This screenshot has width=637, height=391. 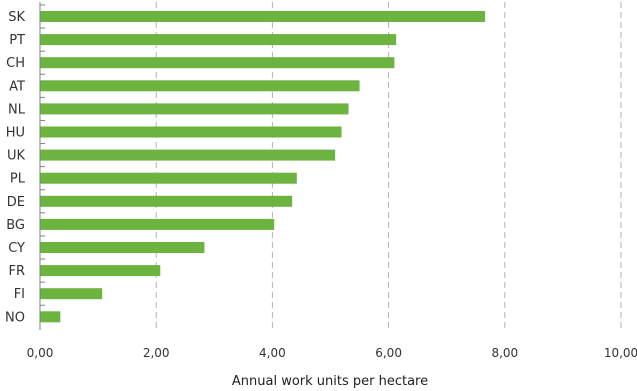 What do you see at coordinates (100, 271) in the screenshot?
I see `bar-fr` at bounding box center [100, 271].